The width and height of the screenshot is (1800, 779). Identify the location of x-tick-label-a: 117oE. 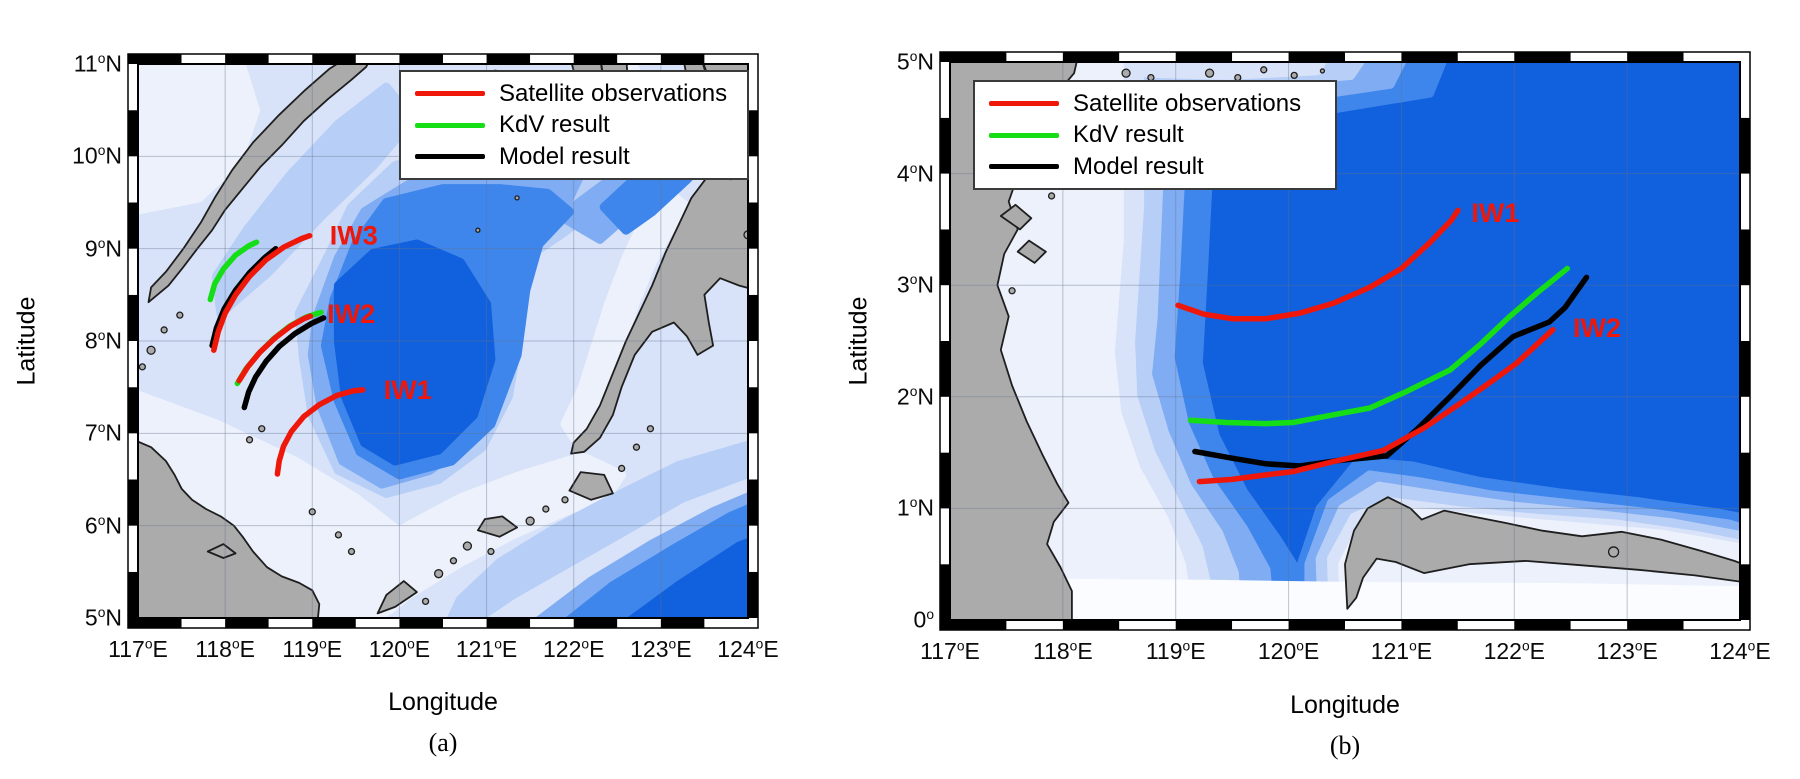
(138, 649).